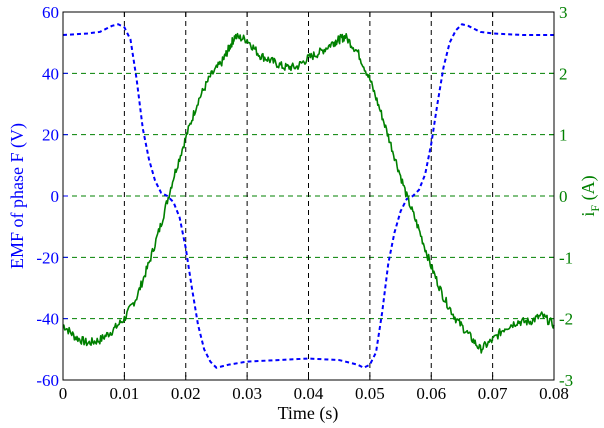 Image resolution: width=604 pixels, height=428 pixels. I want to click on x-tick-label: 0.03, so click(247, 393).